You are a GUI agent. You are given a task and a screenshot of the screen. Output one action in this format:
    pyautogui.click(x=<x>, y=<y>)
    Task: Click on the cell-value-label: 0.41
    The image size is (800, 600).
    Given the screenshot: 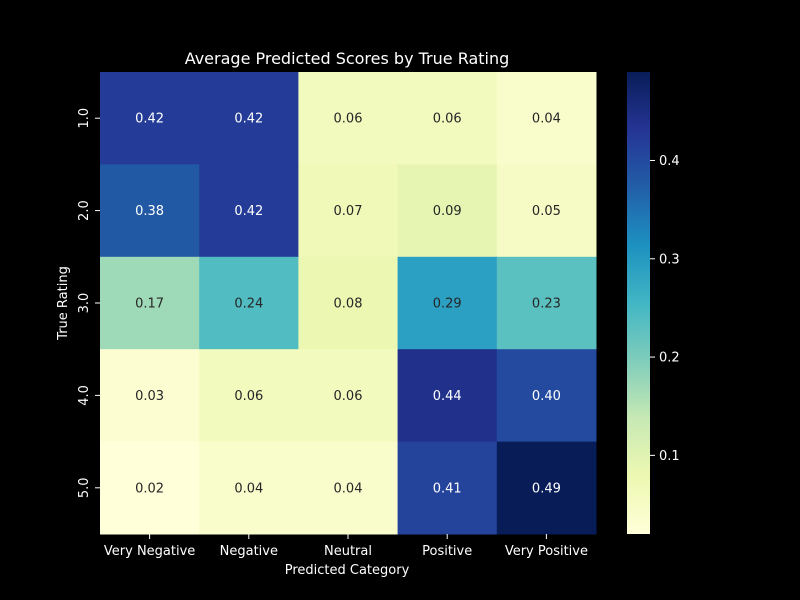 What is the action you would take?
    pyautogui.click(x=447, y=488)
    